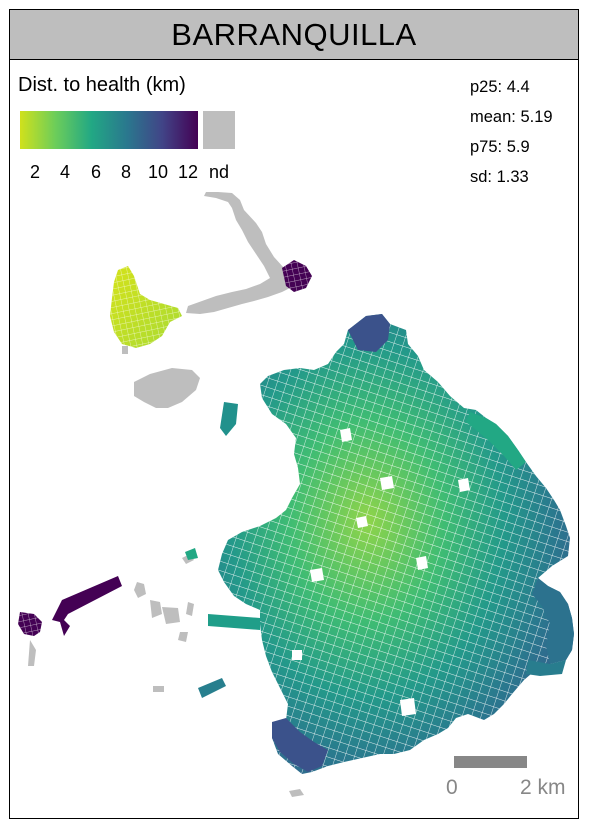 The width and height of the screenshot is (590, 826). What do you see at coordinates (30, 624) in the screenshot?
I see `region-far-west-settlement-blocks` at bounding box center [30, 624].